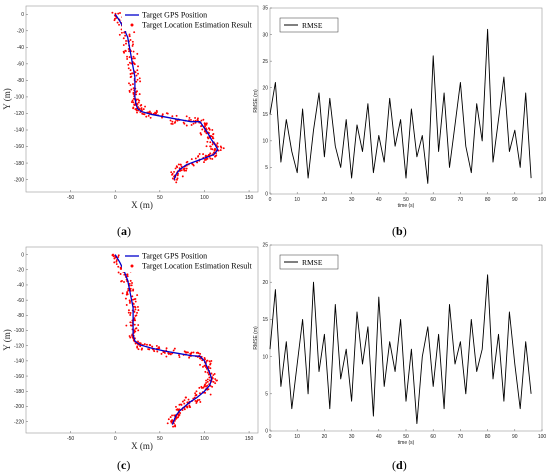  I want to click on y-tick-label-c: -40, so click(20, 286).